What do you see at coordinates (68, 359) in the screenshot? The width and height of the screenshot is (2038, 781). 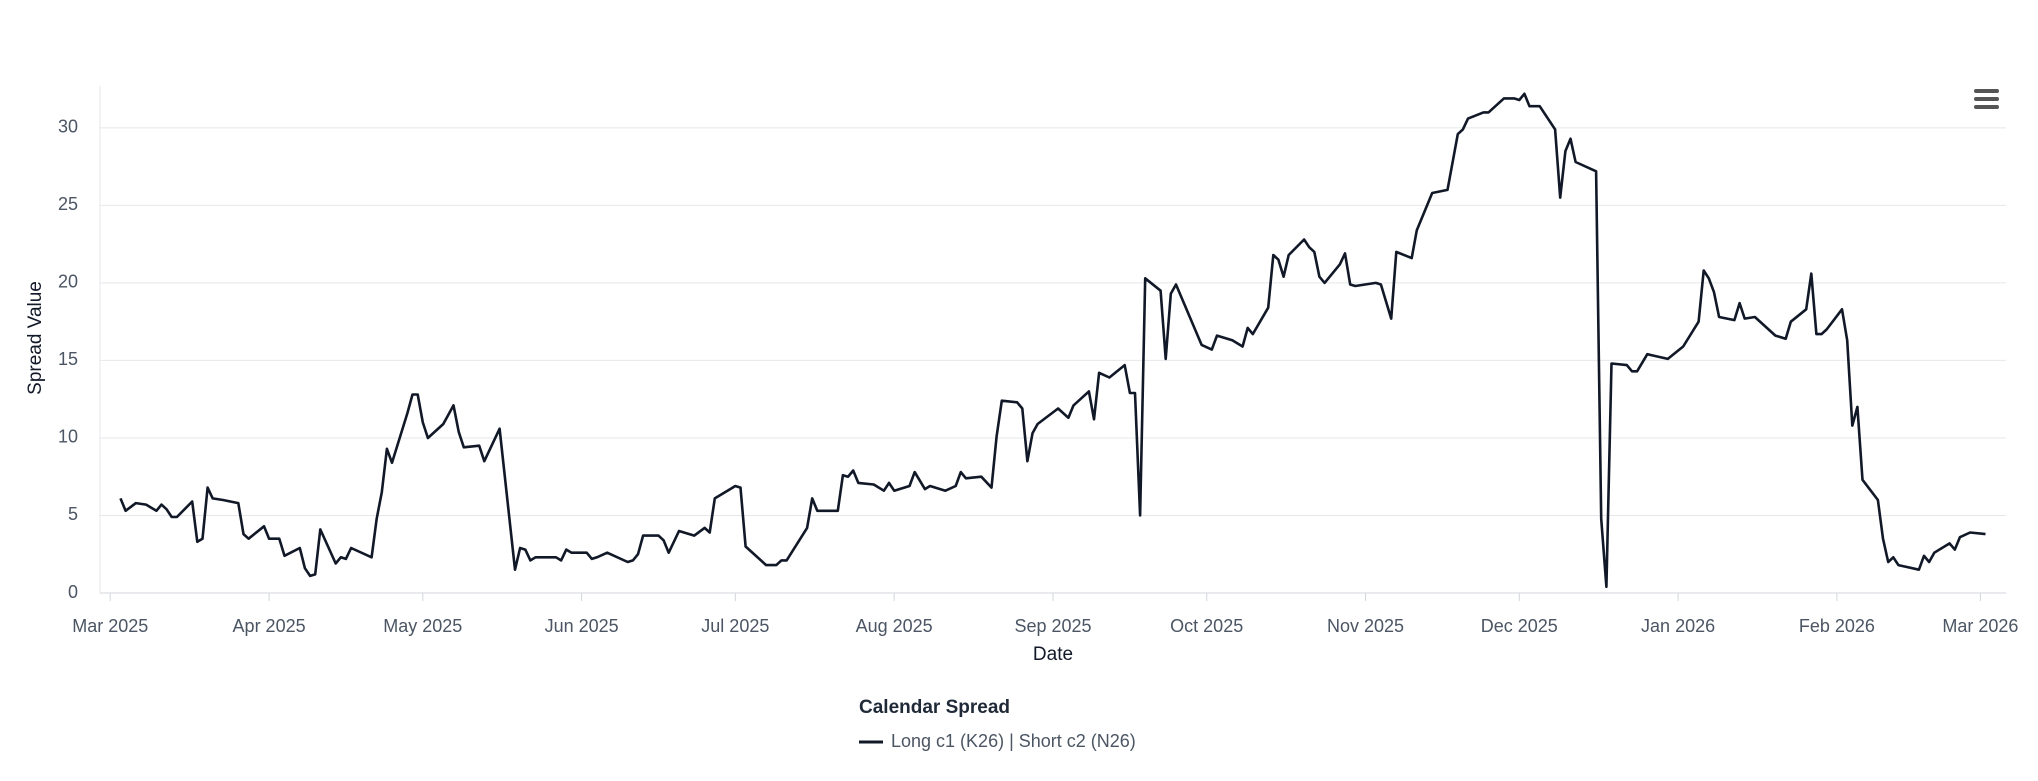 I see `y-tick-label: 15` at bounding box center [68, 359].